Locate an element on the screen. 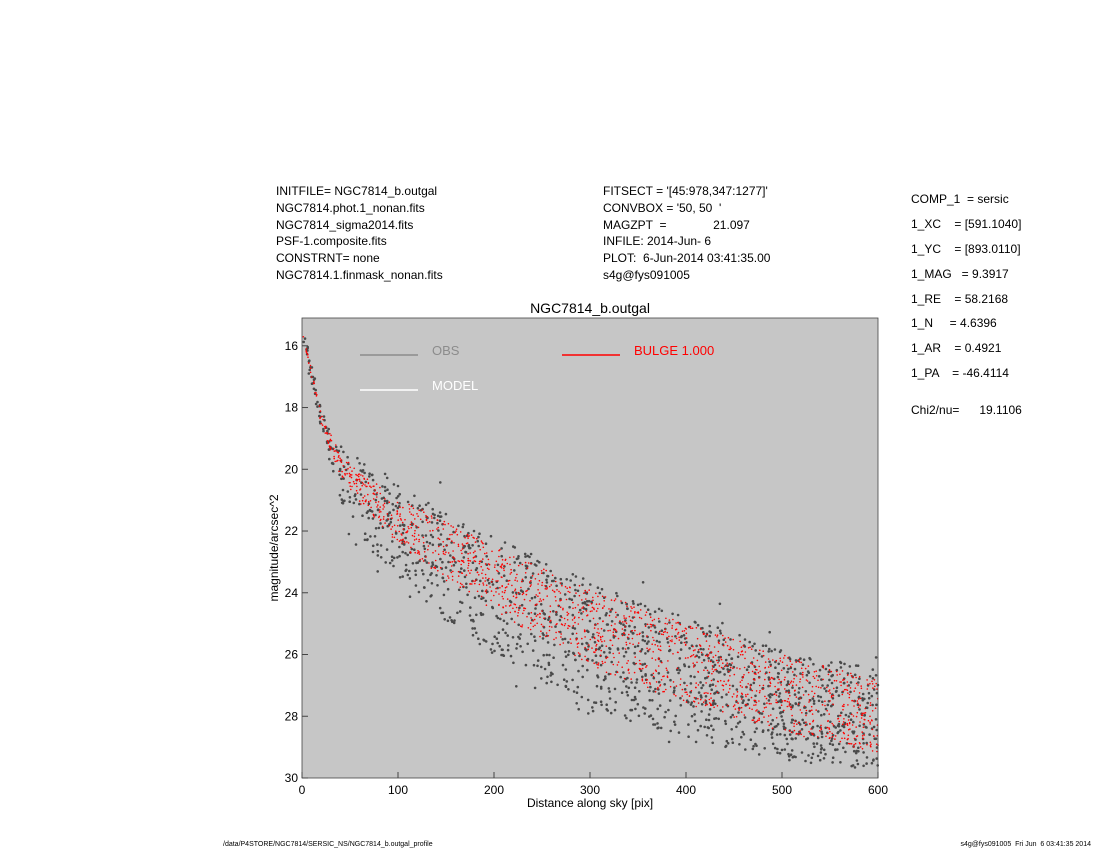 The height and width of the screenshot is (850, 1100). y-tick-label: 16 is located at coordinates (292, 346).